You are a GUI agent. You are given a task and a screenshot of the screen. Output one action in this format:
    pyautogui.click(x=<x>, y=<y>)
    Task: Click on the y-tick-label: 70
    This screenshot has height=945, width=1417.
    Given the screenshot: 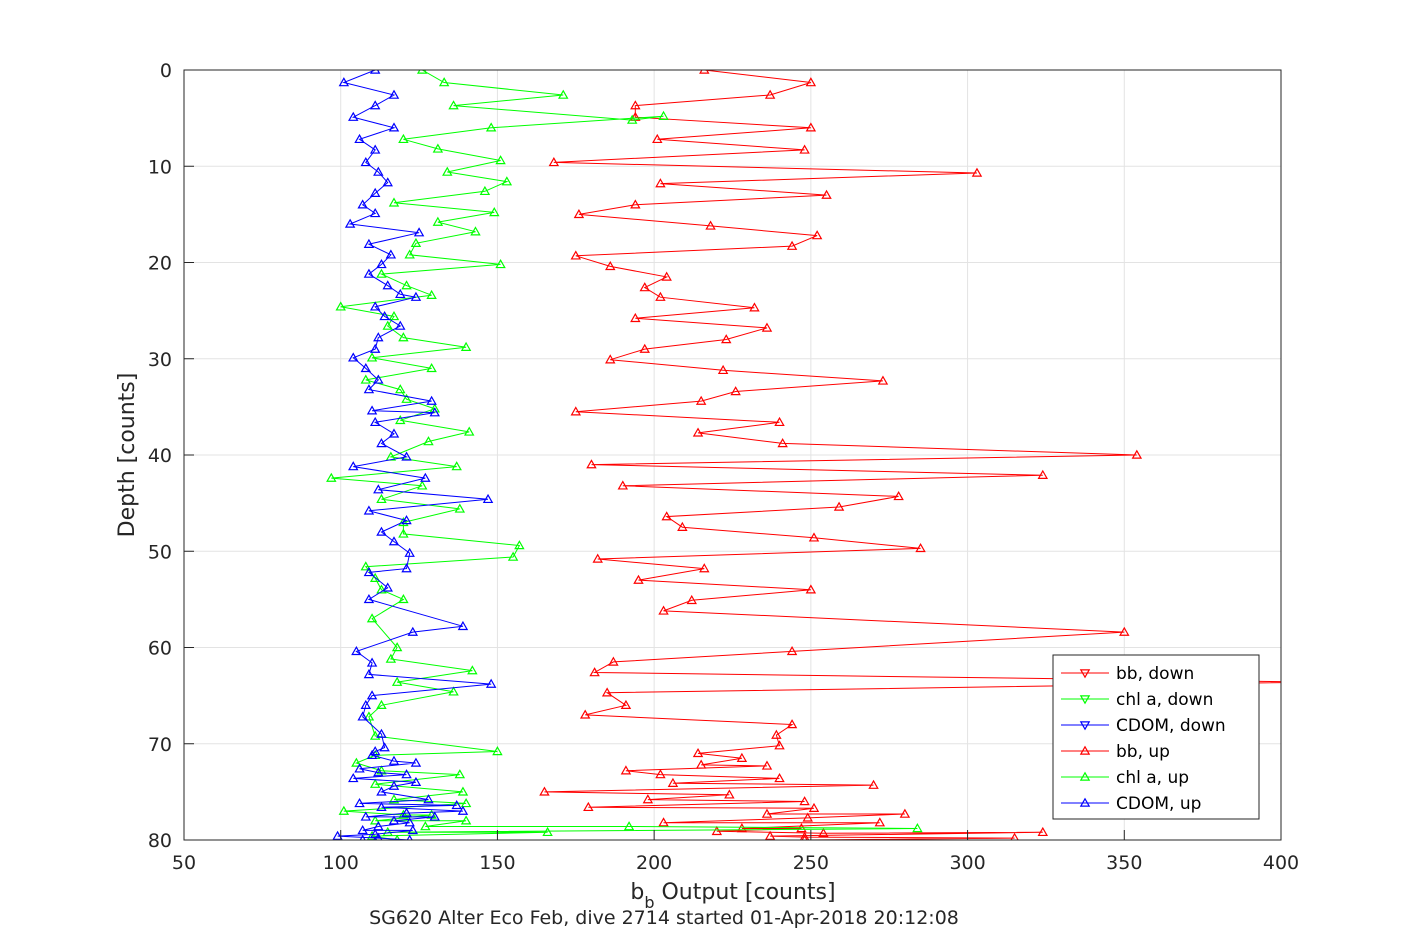 What is the action you would take?
    pyautogui.click(x=160, y=745)
    